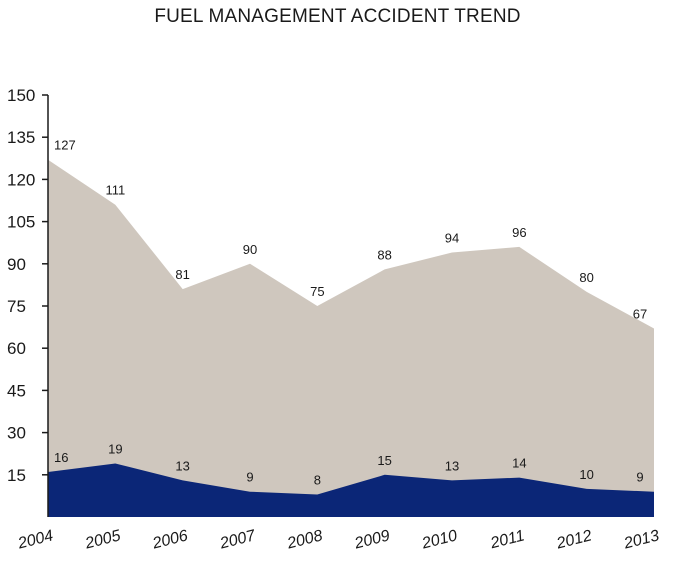  I want to click on y-tick-label: 90, so click(16, 264).